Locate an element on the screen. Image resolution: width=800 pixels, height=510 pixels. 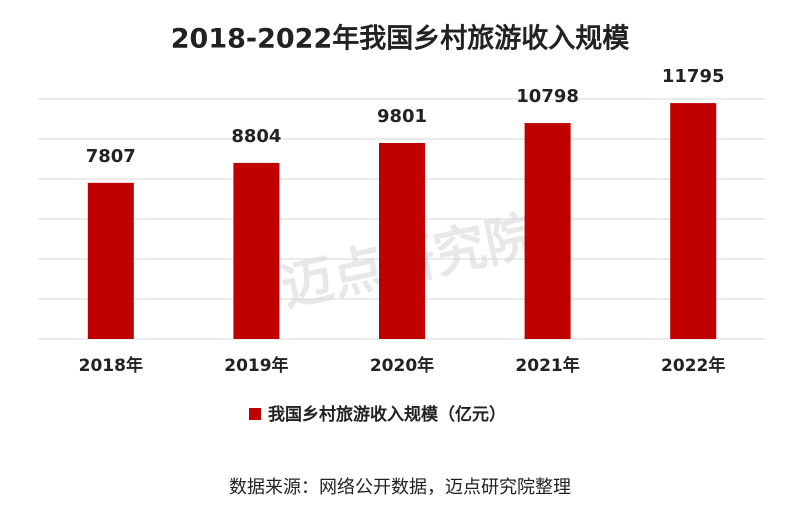
x-tick-label: 2020年 is located at coordinates (402, 365).